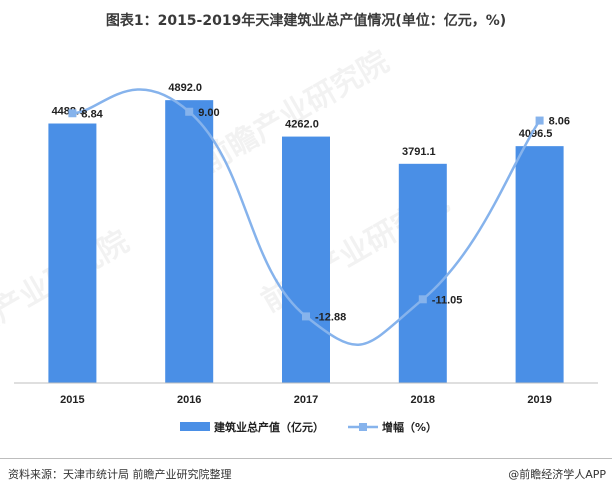 The height and width of the screenshot is (489, 612). Describe the element at coordinates (419, 152) in the screenshot. I see `bar-label-2018: 3791.1` at that location.